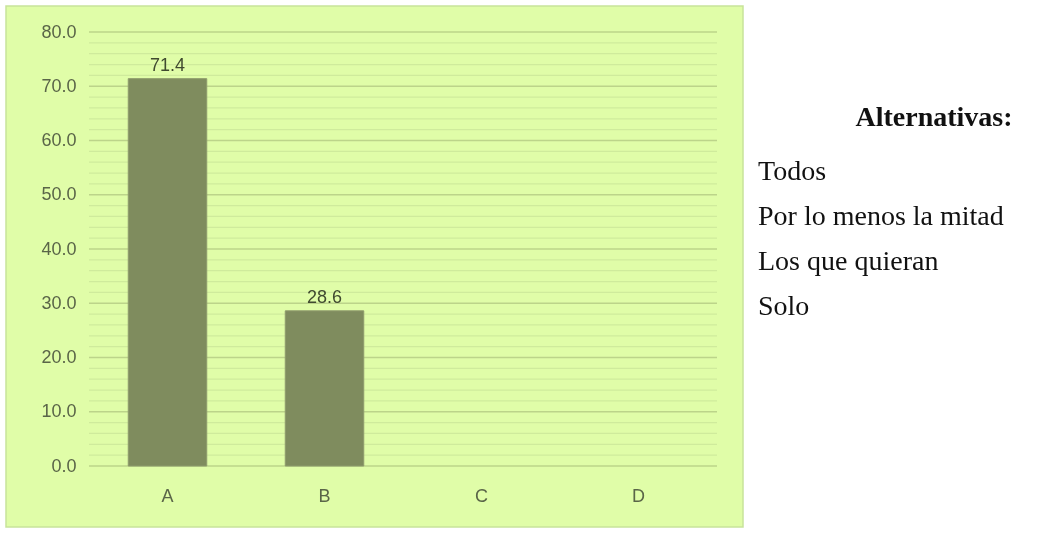  What do you see at coordinates (881, 215) in the screenshot?
I see `text: Por lo menos la mitad` at bounding box center [881, 215].